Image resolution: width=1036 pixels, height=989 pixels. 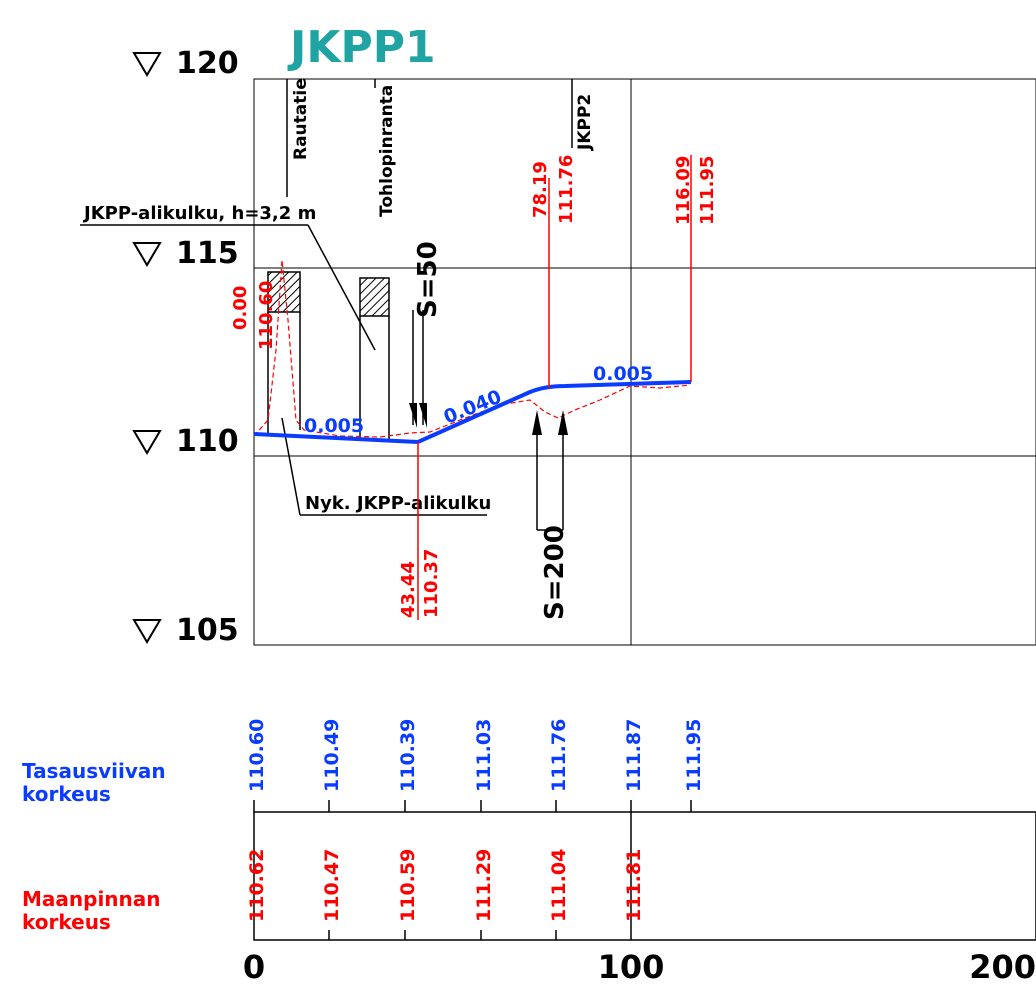 I want to click on svg-text: 110.60, so click(x=266, y=315).